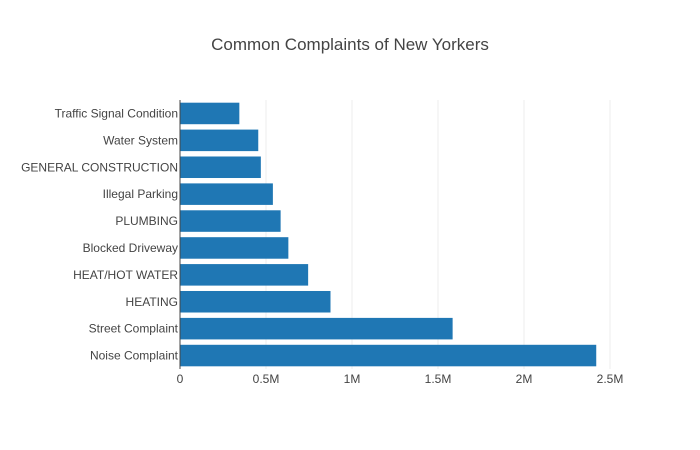 This screenshot has width=700, height=450. Describe the element at coordinates (266, 379) in the screenshot. I see `x-tick-label: 0.5M` at that location.